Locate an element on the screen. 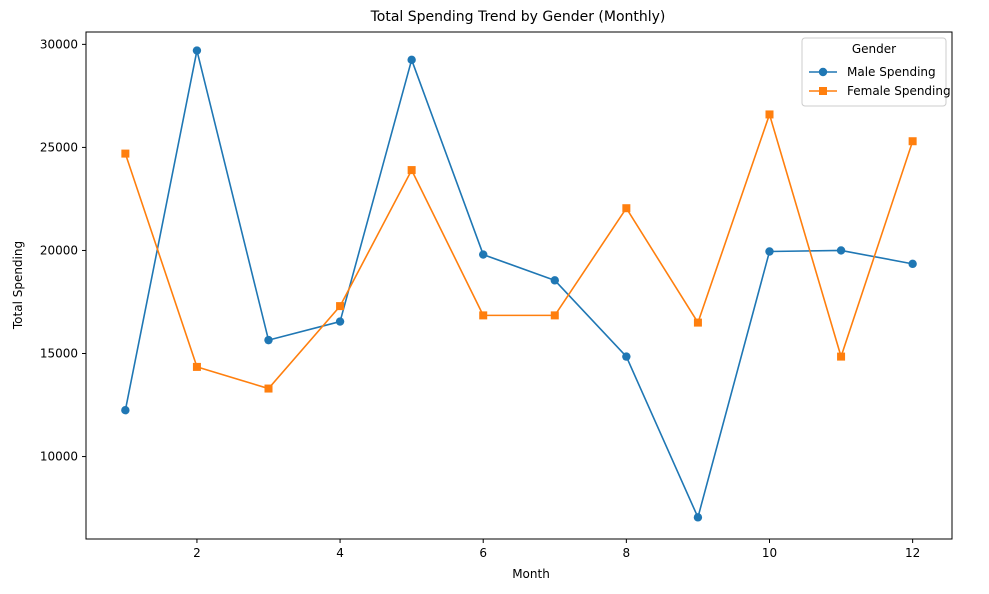 Image resolution: width=989 pixels, height=594 pixels. chart-title: Total Spending Trend by Gender (Monthly) is located at coordinates (518, 17).